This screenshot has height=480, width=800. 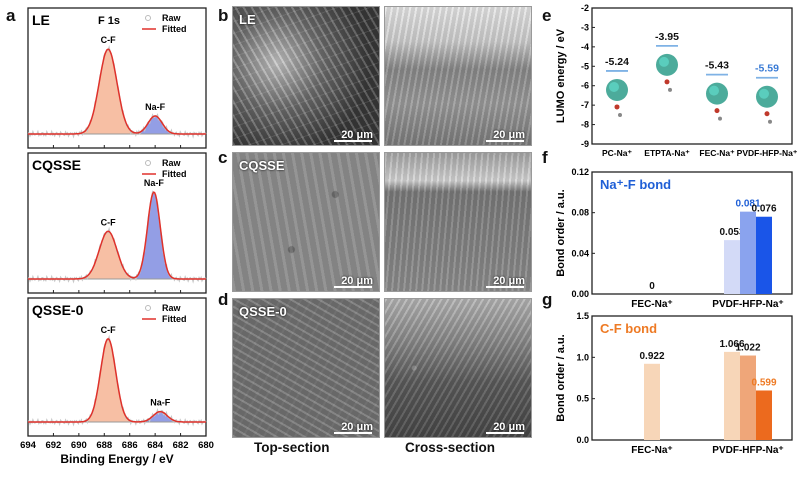 I want to click on xps-panel-name: LE, so click(x=41, y=20).